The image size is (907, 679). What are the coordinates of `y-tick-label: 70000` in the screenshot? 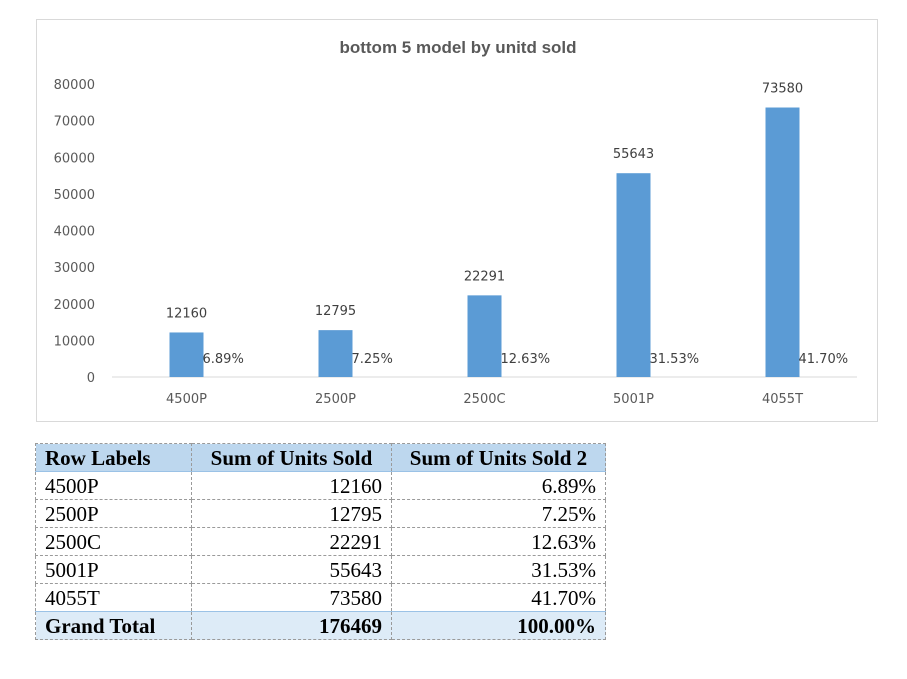 It's located at (74, 122).